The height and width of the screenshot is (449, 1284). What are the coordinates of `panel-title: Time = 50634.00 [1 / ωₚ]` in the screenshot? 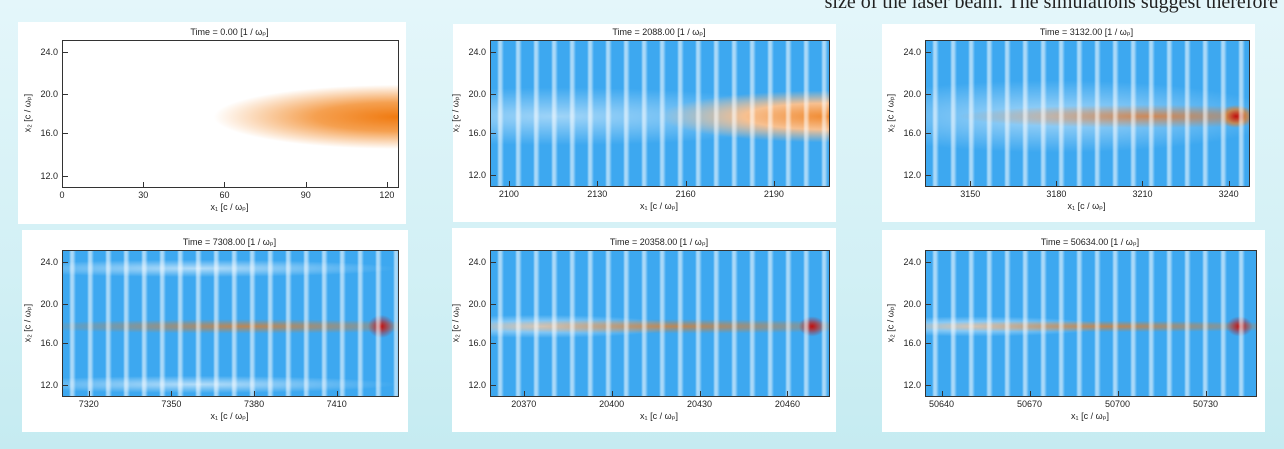 It's located at (1090, 242).